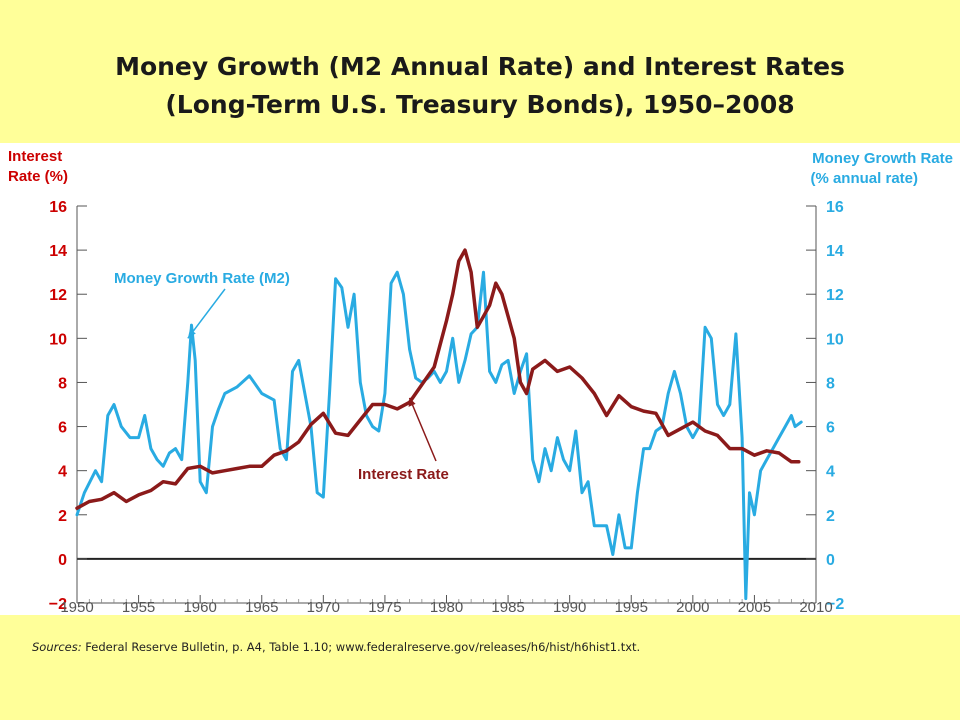 The image size is (960, 720). What do you see at coordinates (835, 339) in the screenshot?
I see `right-y-tick-label: 10` at bounding box center [835, 339].